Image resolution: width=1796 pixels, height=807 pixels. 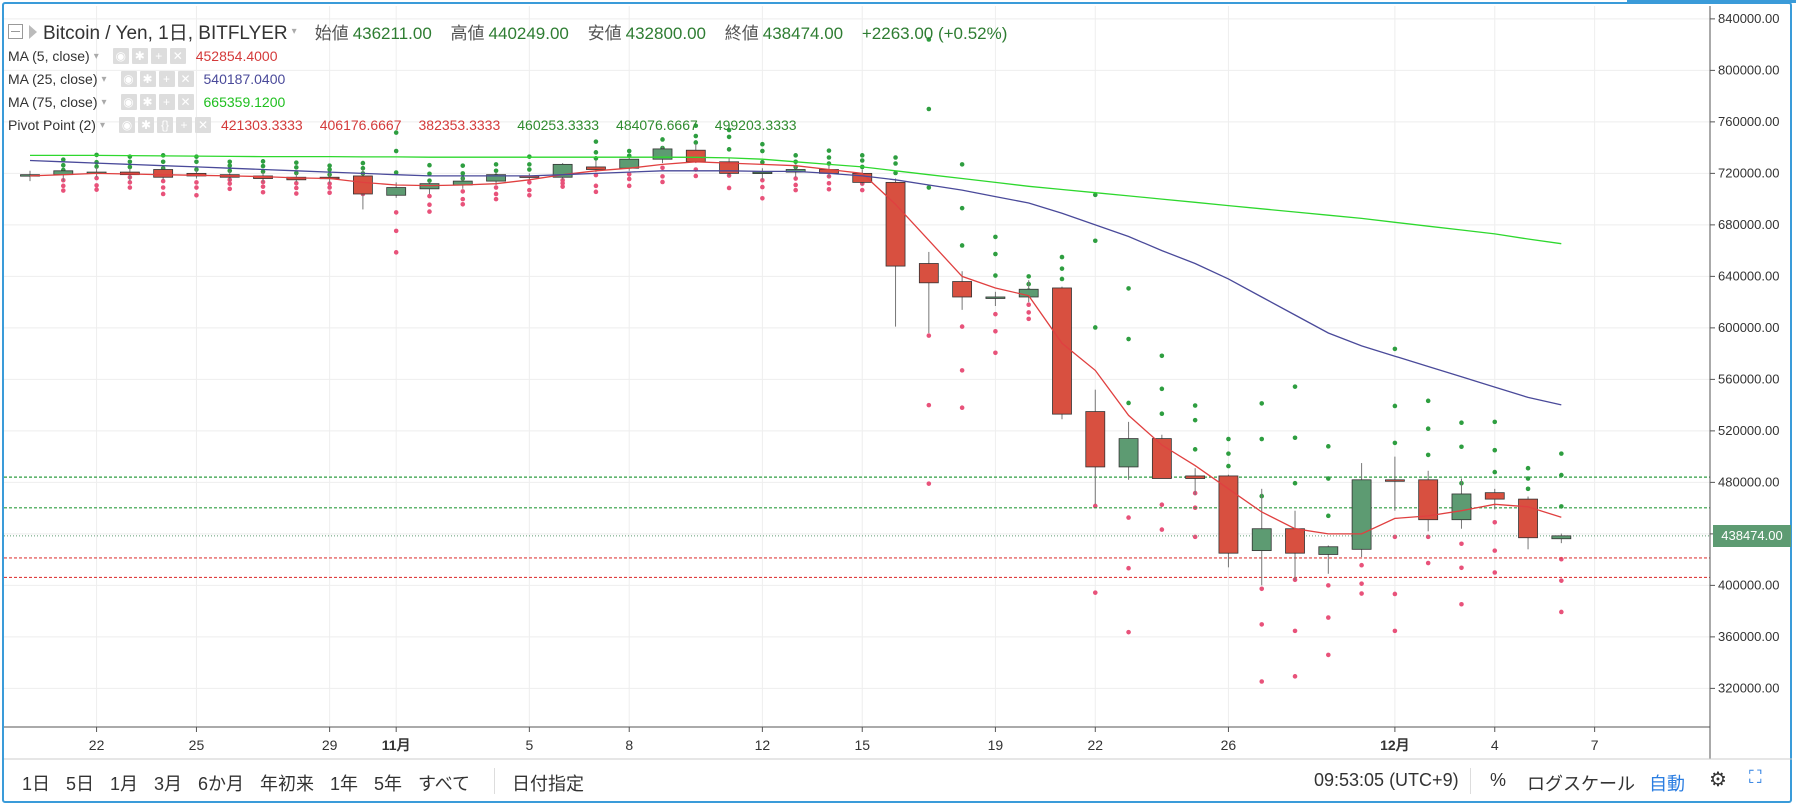 What do you see at coordinates (1495, 745) in the screenshot?
I see `x-tick-label: 4` at bounding box center [1495, 745].